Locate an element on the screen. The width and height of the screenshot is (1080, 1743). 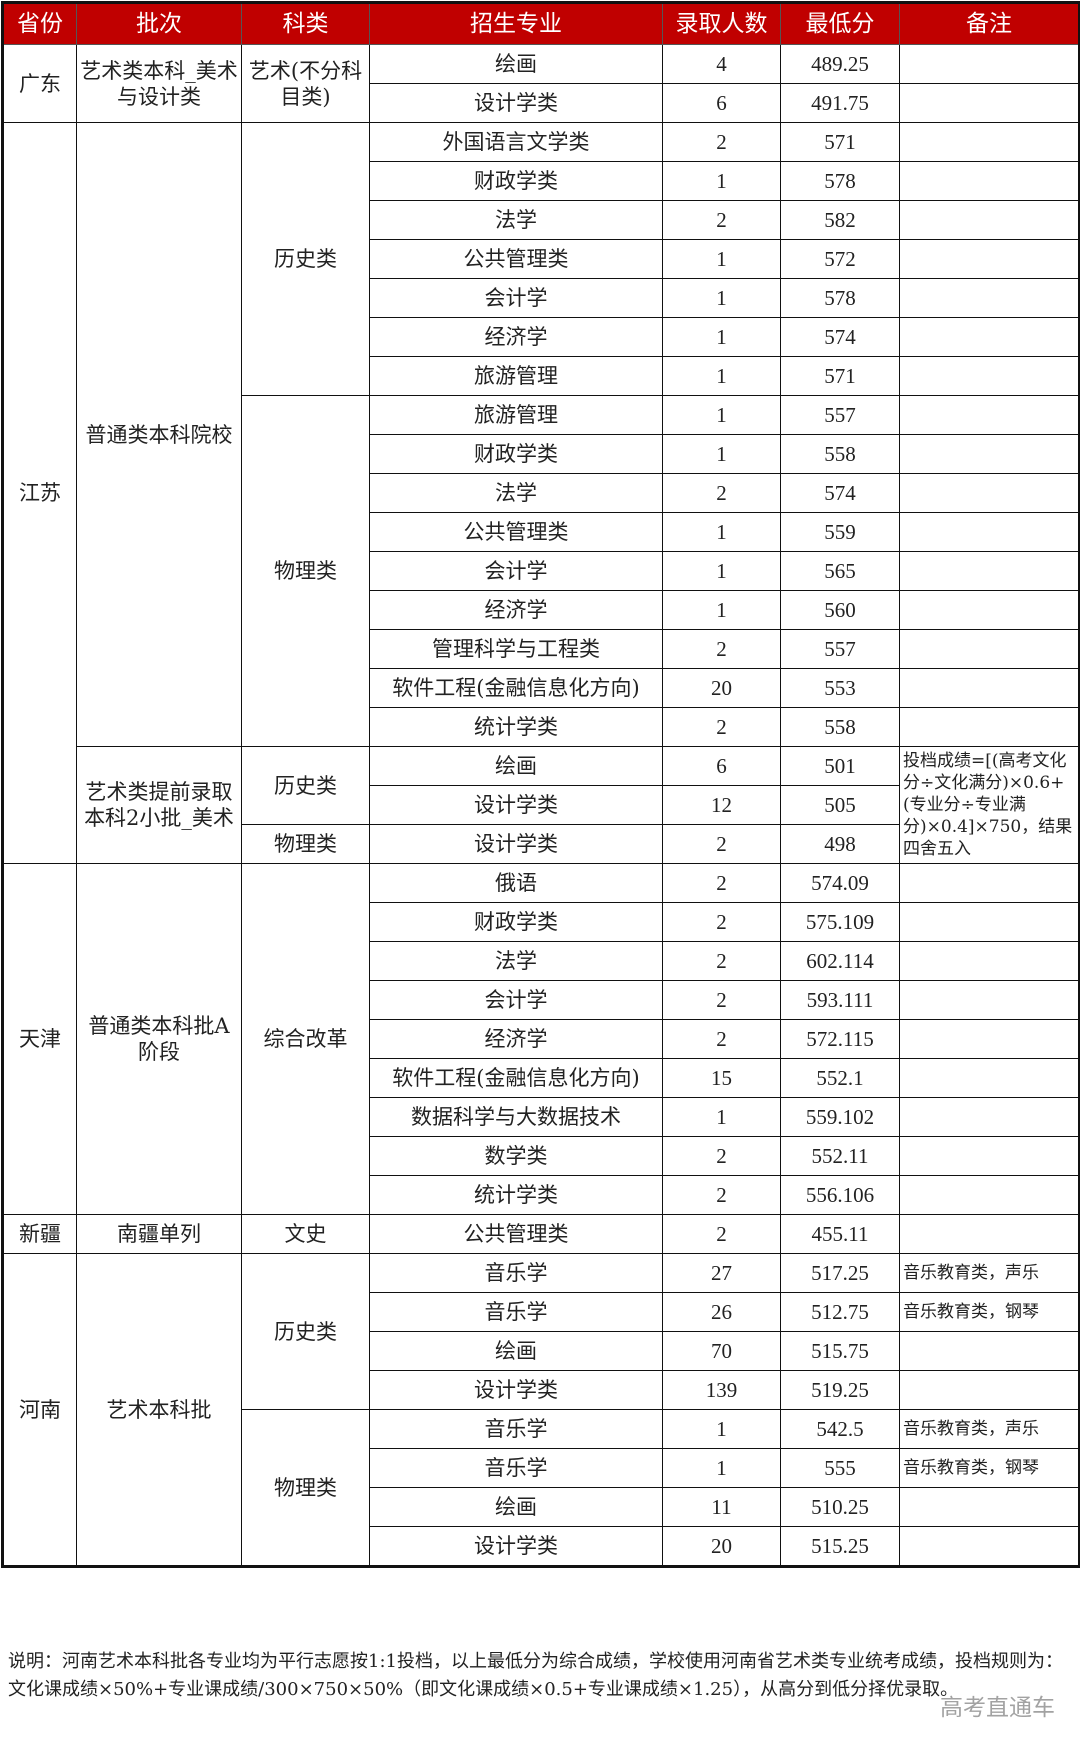
min-score-cell: 505 is located at coordinates (840, 805).